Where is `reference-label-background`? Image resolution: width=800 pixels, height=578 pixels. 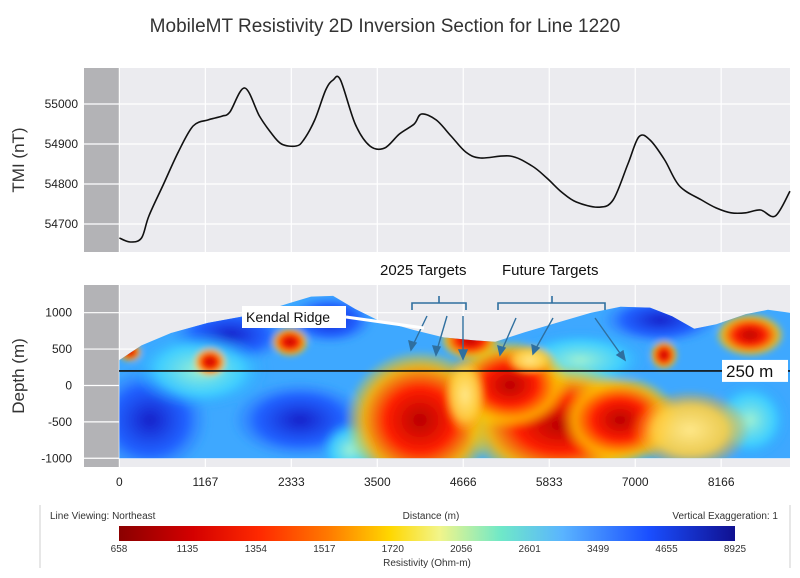 reference-label-background is located at coordinates (755, 370).